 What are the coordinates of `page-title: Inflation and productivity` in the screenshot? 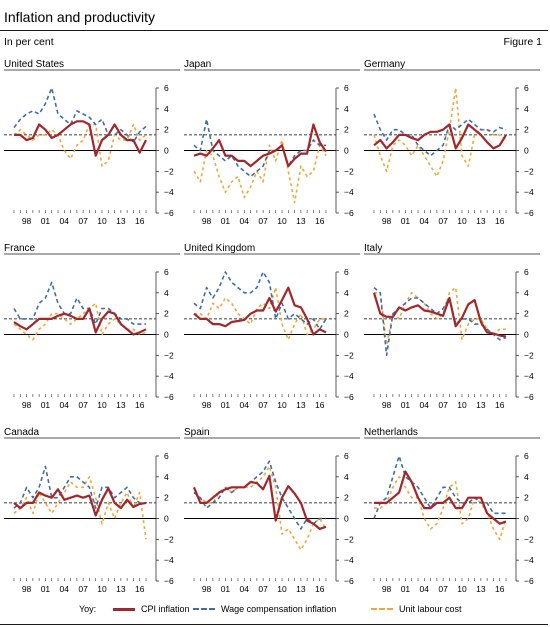 It's located at (79, 17).